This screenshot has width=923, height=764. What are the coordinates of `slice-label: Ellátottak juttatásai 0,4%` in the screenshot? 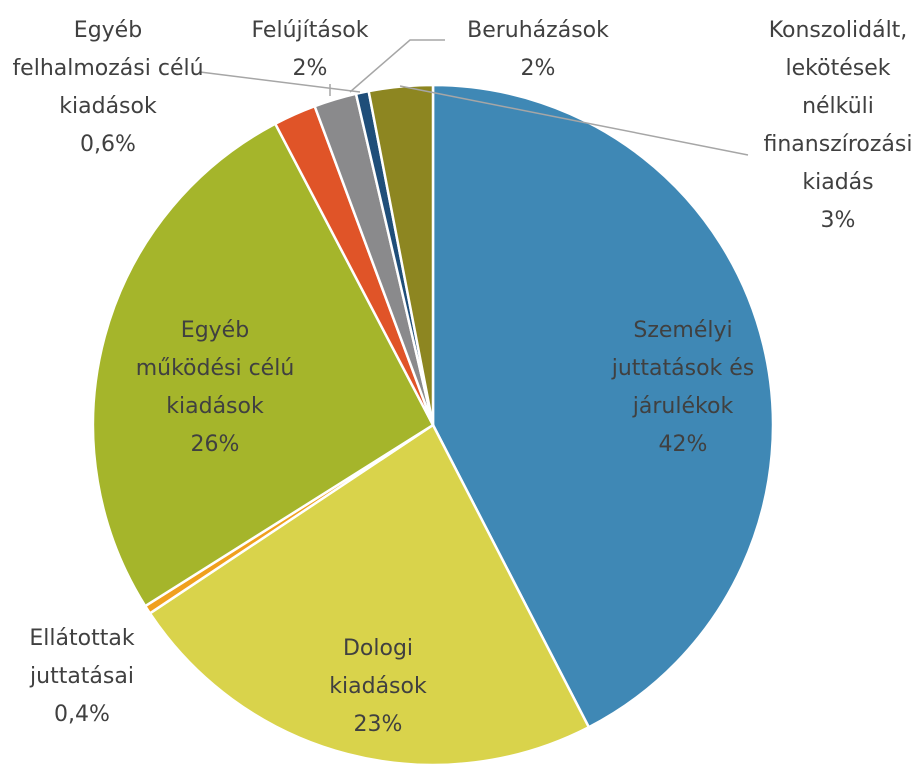 It's located at (82, 677).